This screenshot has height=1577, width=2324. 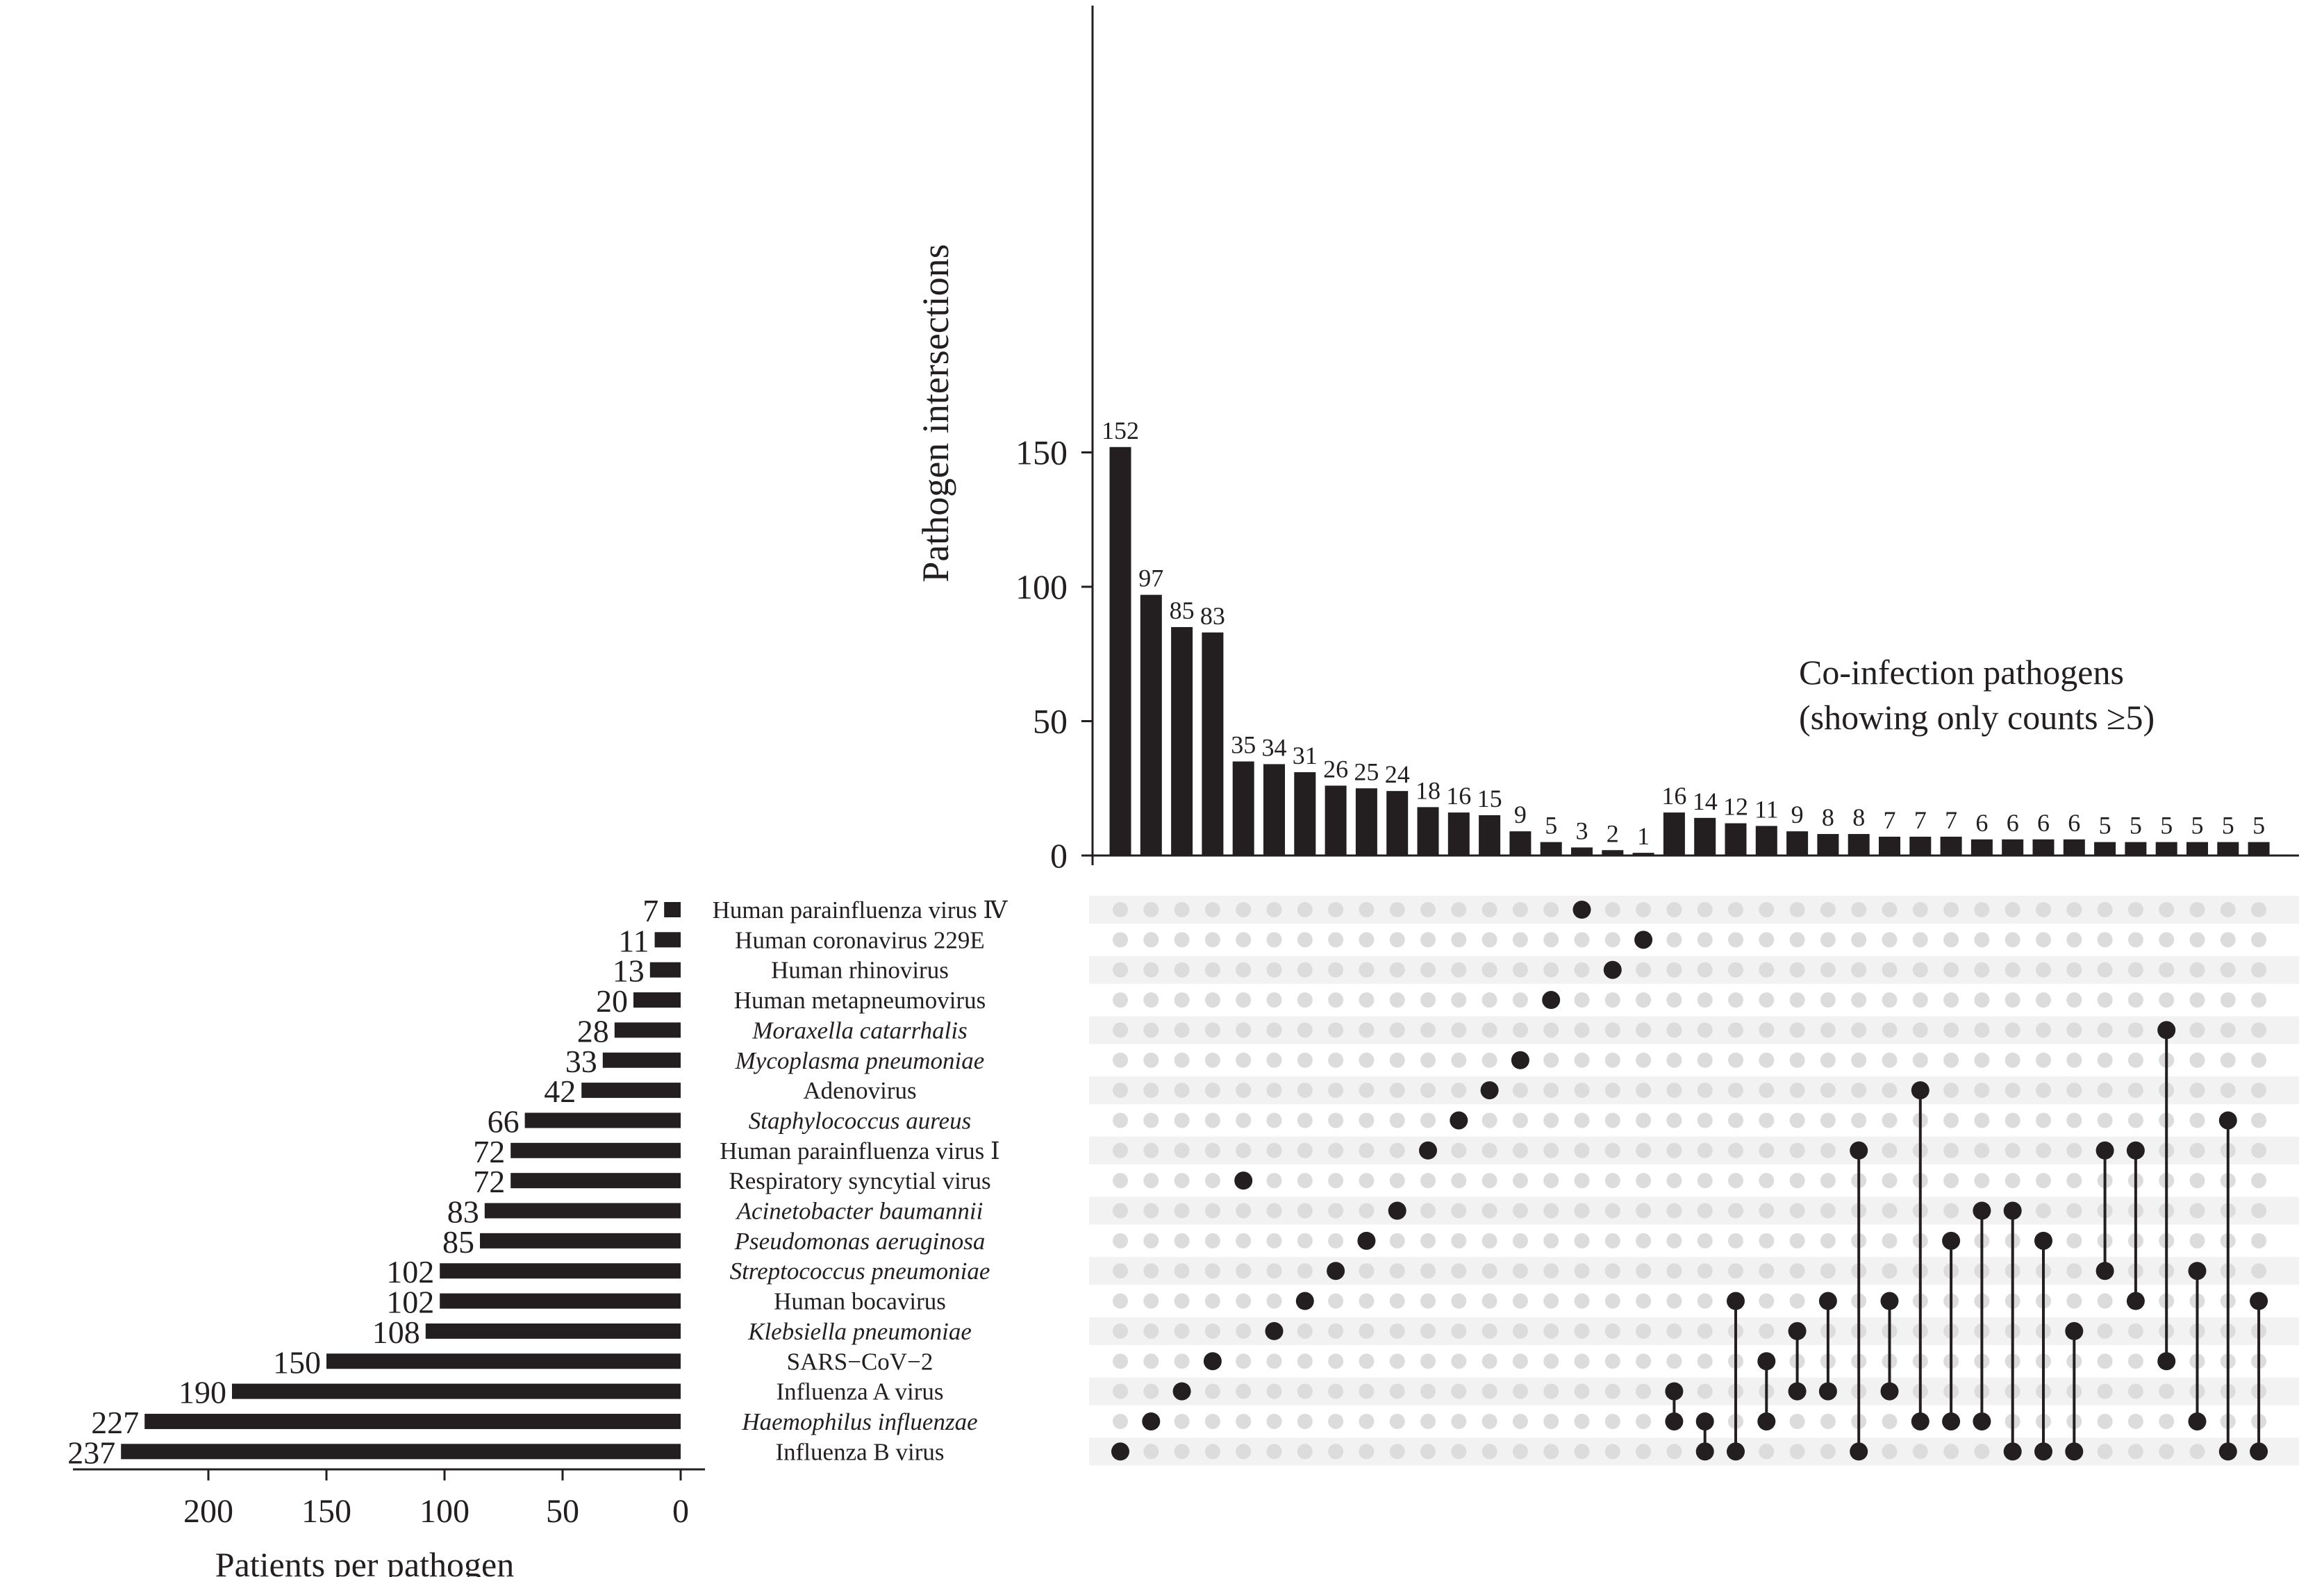 I want to click on intersection-bar-label: 3, so click(x=1582, y=831).